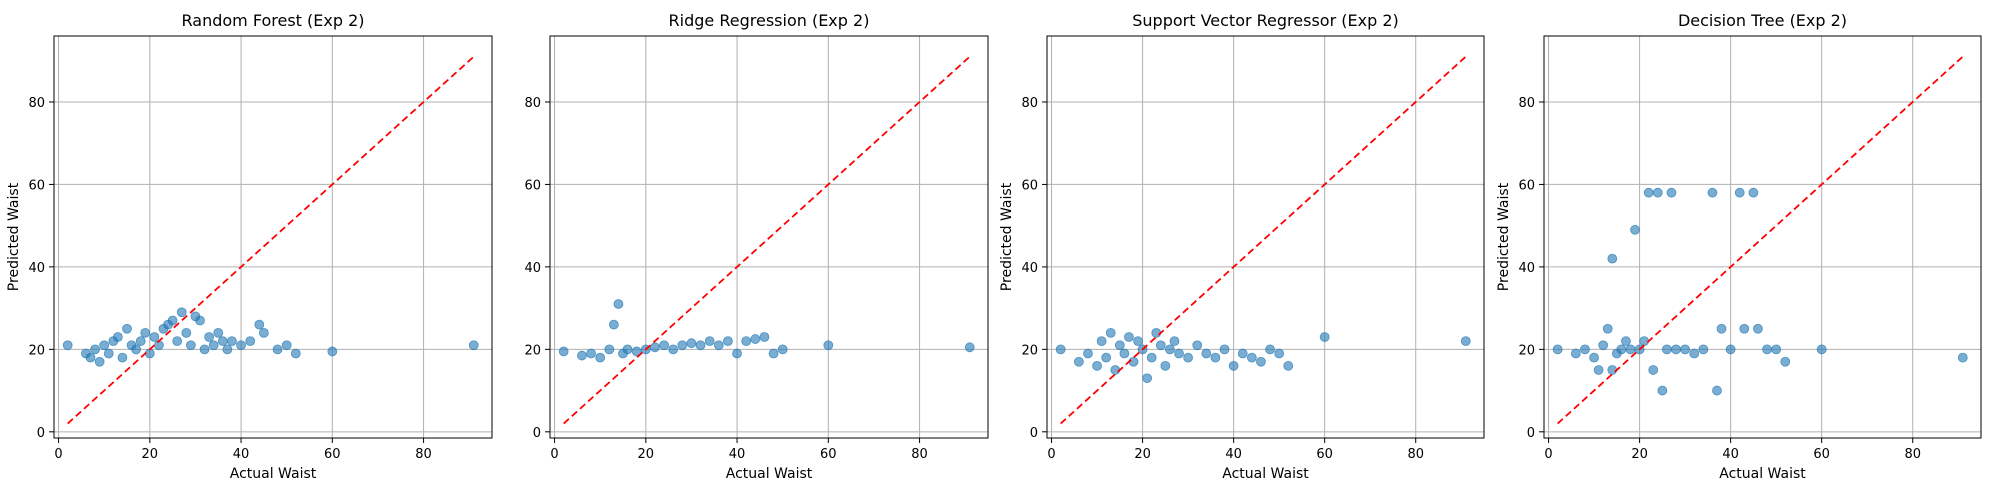 This screenshot has height=490, width=1989. What do you see at coordinates (1762, 20) in the screenshot?
I see `chart-title: Decision Tree (Exp 2)` at bounding box center [1762, 20].